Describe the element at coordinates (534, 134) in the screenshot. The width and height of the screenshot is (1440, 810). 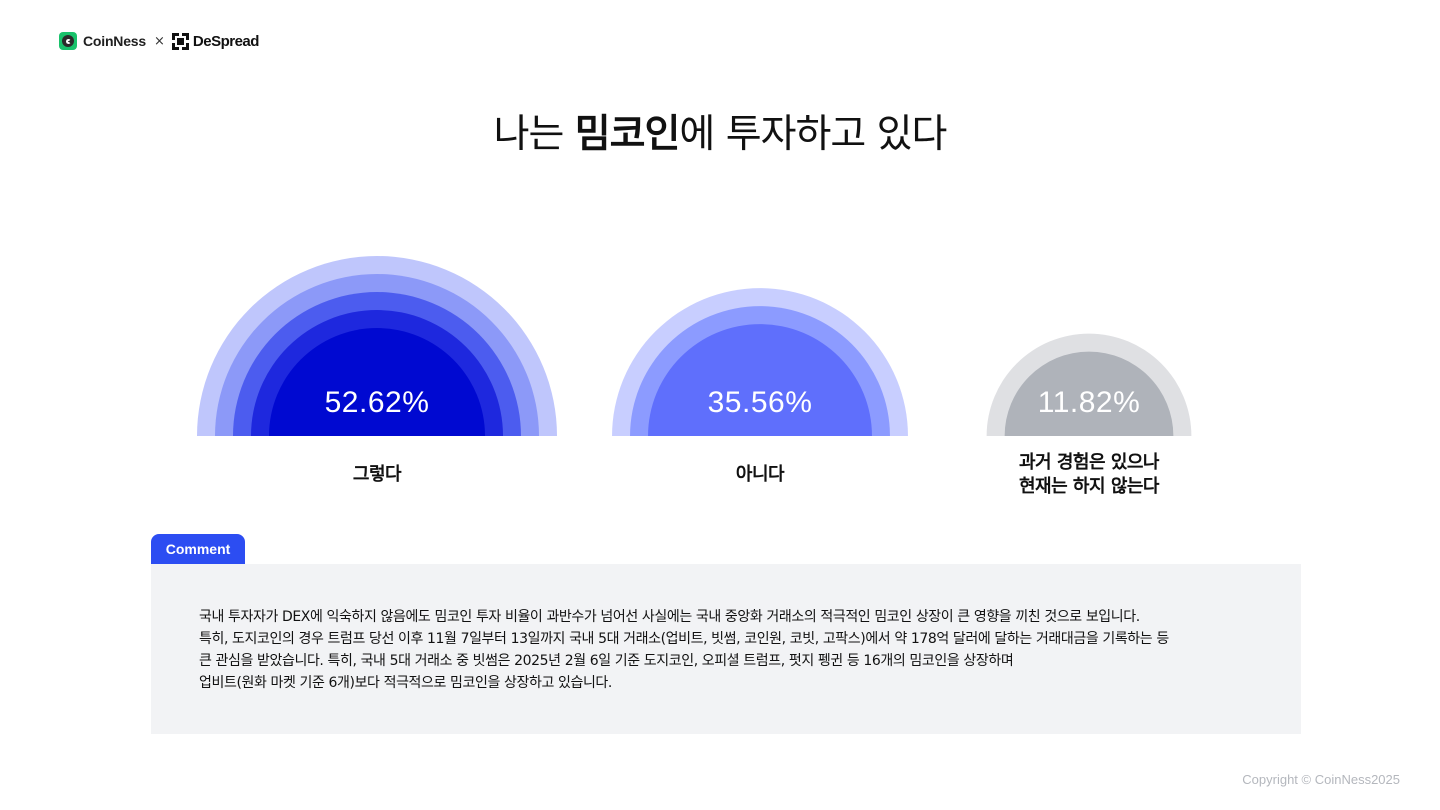
I see `title-prefix: 나는` at that location.